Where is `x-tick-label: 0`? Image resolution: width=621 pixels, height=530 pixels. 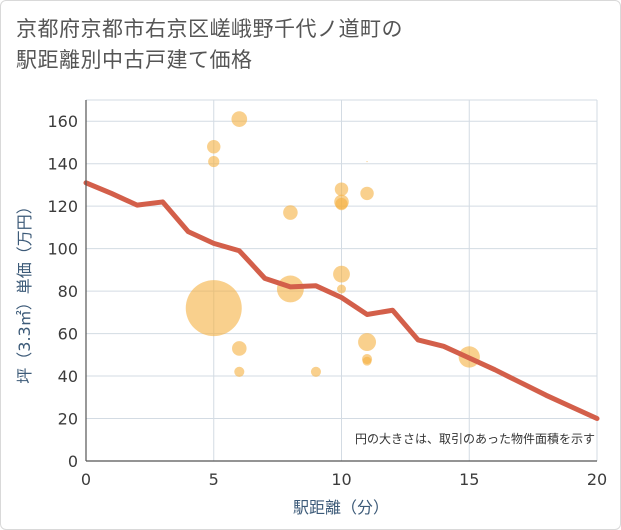
x-tick-label: 0 is located at coordinates (86, 479).